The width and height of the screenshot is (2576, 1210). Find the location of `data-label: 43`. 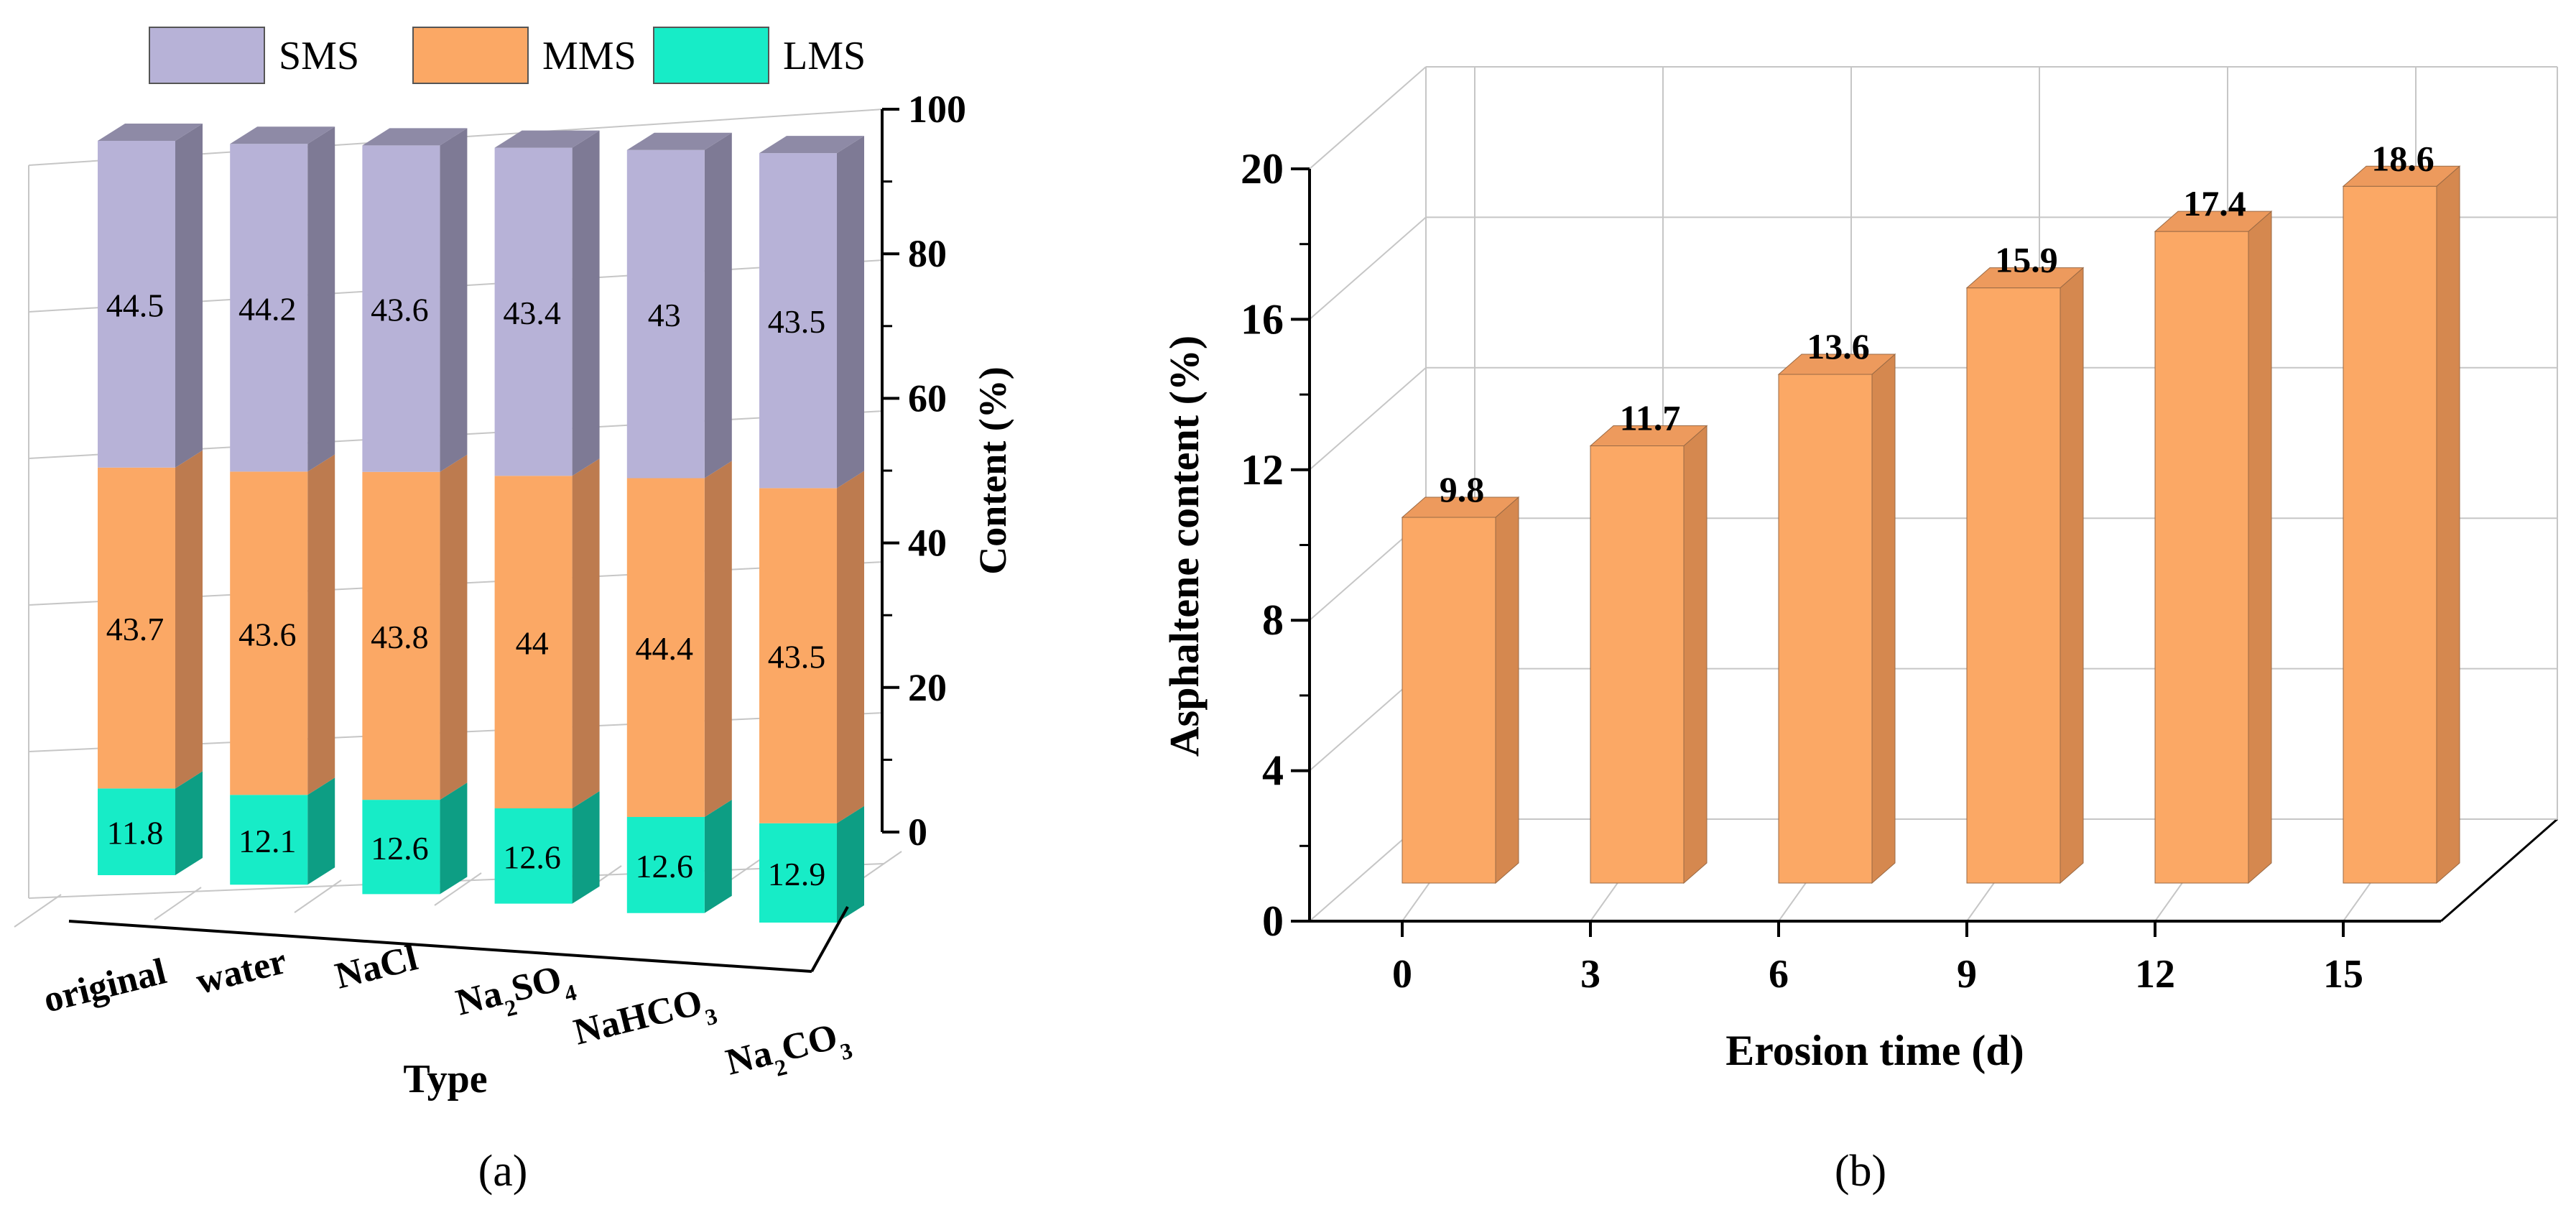

data-label: 43 is located at coordinates (664, 315).